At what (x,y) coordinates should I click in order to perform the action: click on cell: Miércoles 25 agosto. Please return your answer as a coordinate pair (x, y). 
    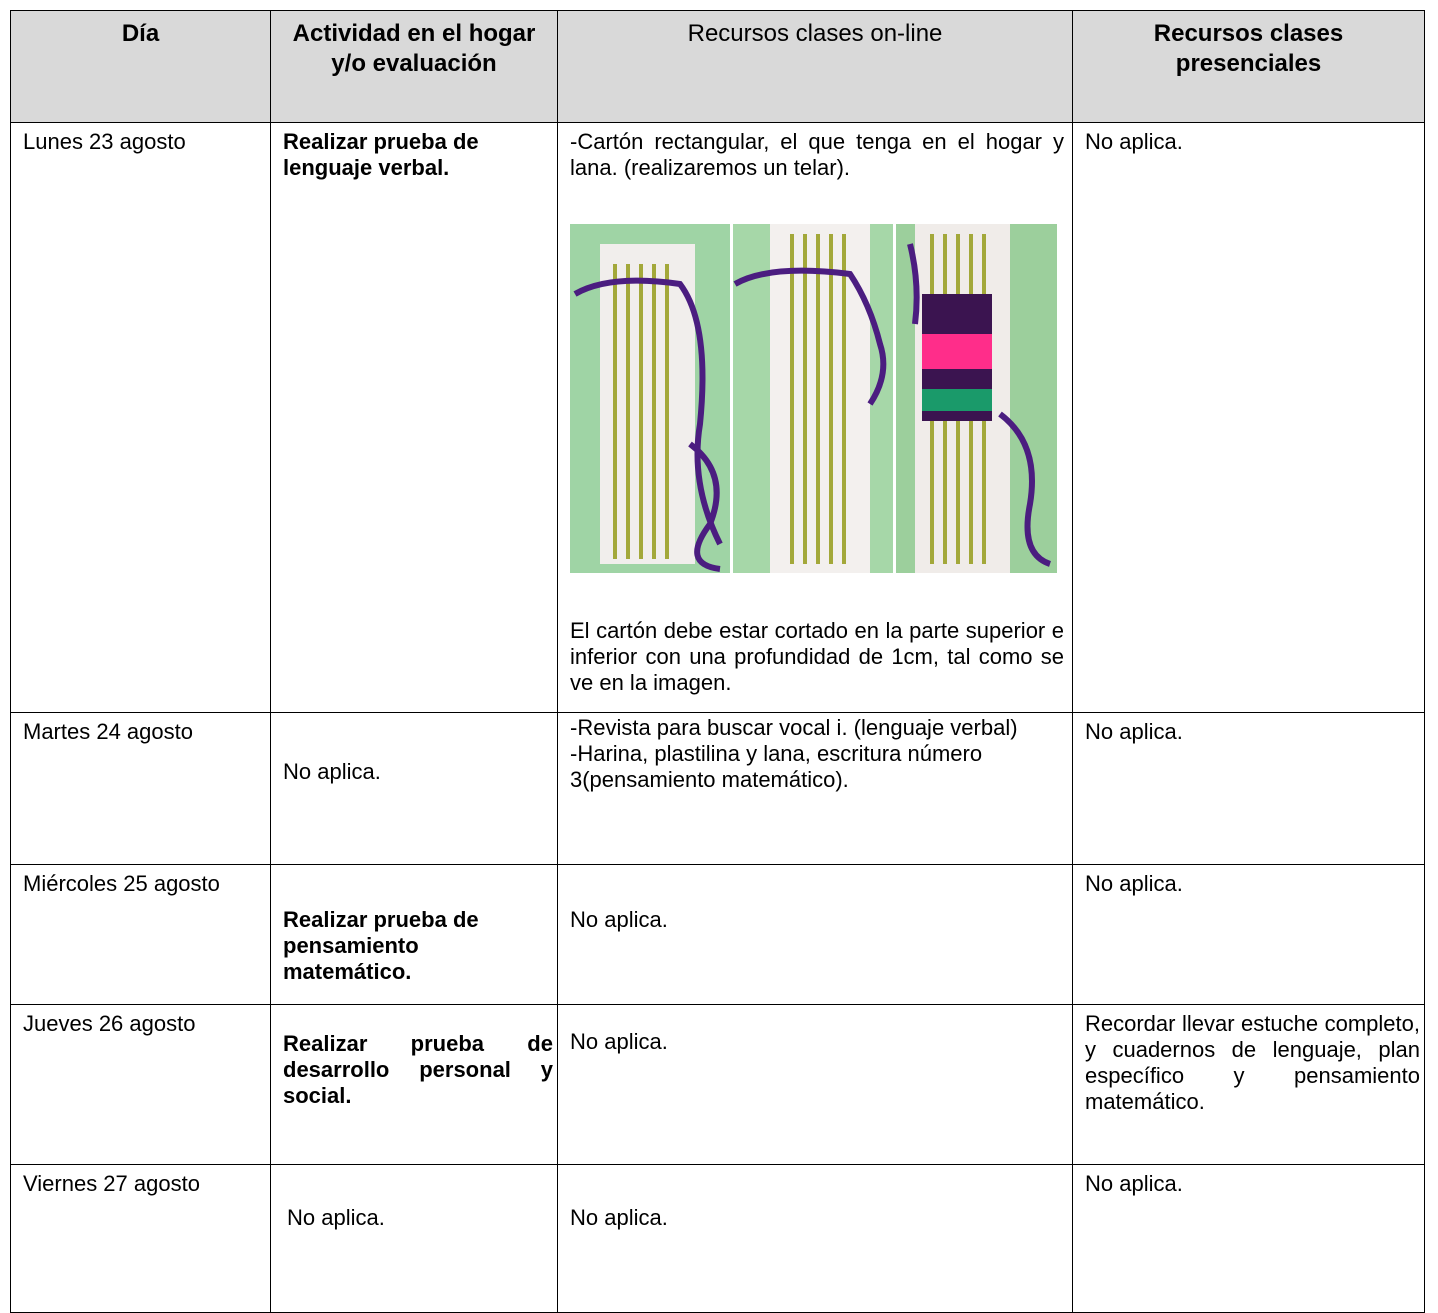
    Looking at the image, I should click on (140, 934).